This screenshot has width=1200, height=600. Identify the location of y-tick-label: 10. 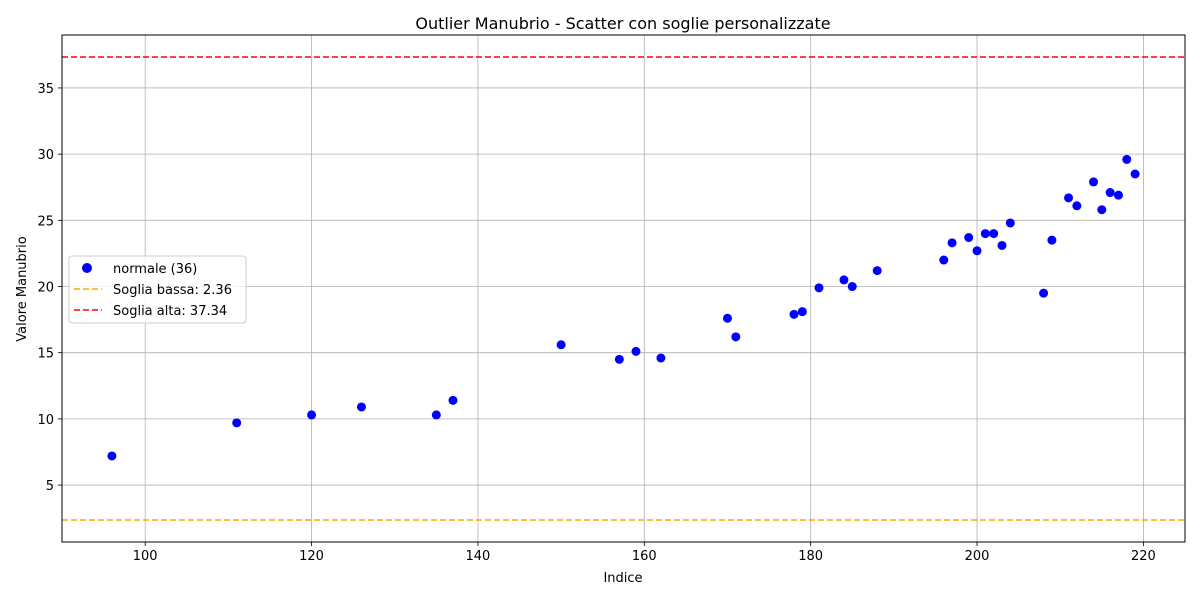
(45, 420).